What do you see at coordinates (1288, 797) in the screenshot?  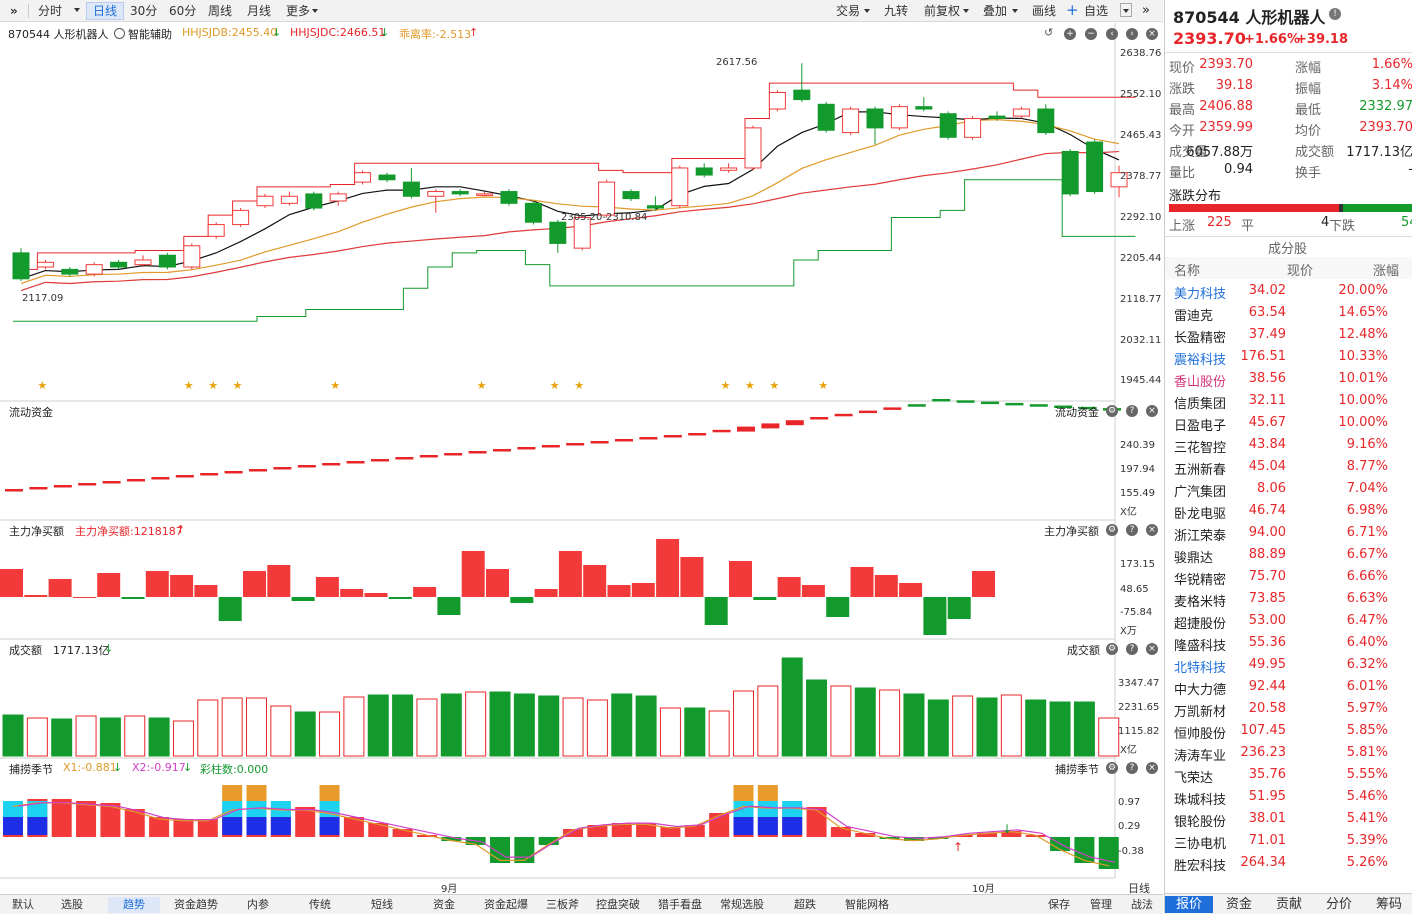 I see `constituent-row: 珠城科技 51.95 5.46%` at bounding box center [1288, 797].